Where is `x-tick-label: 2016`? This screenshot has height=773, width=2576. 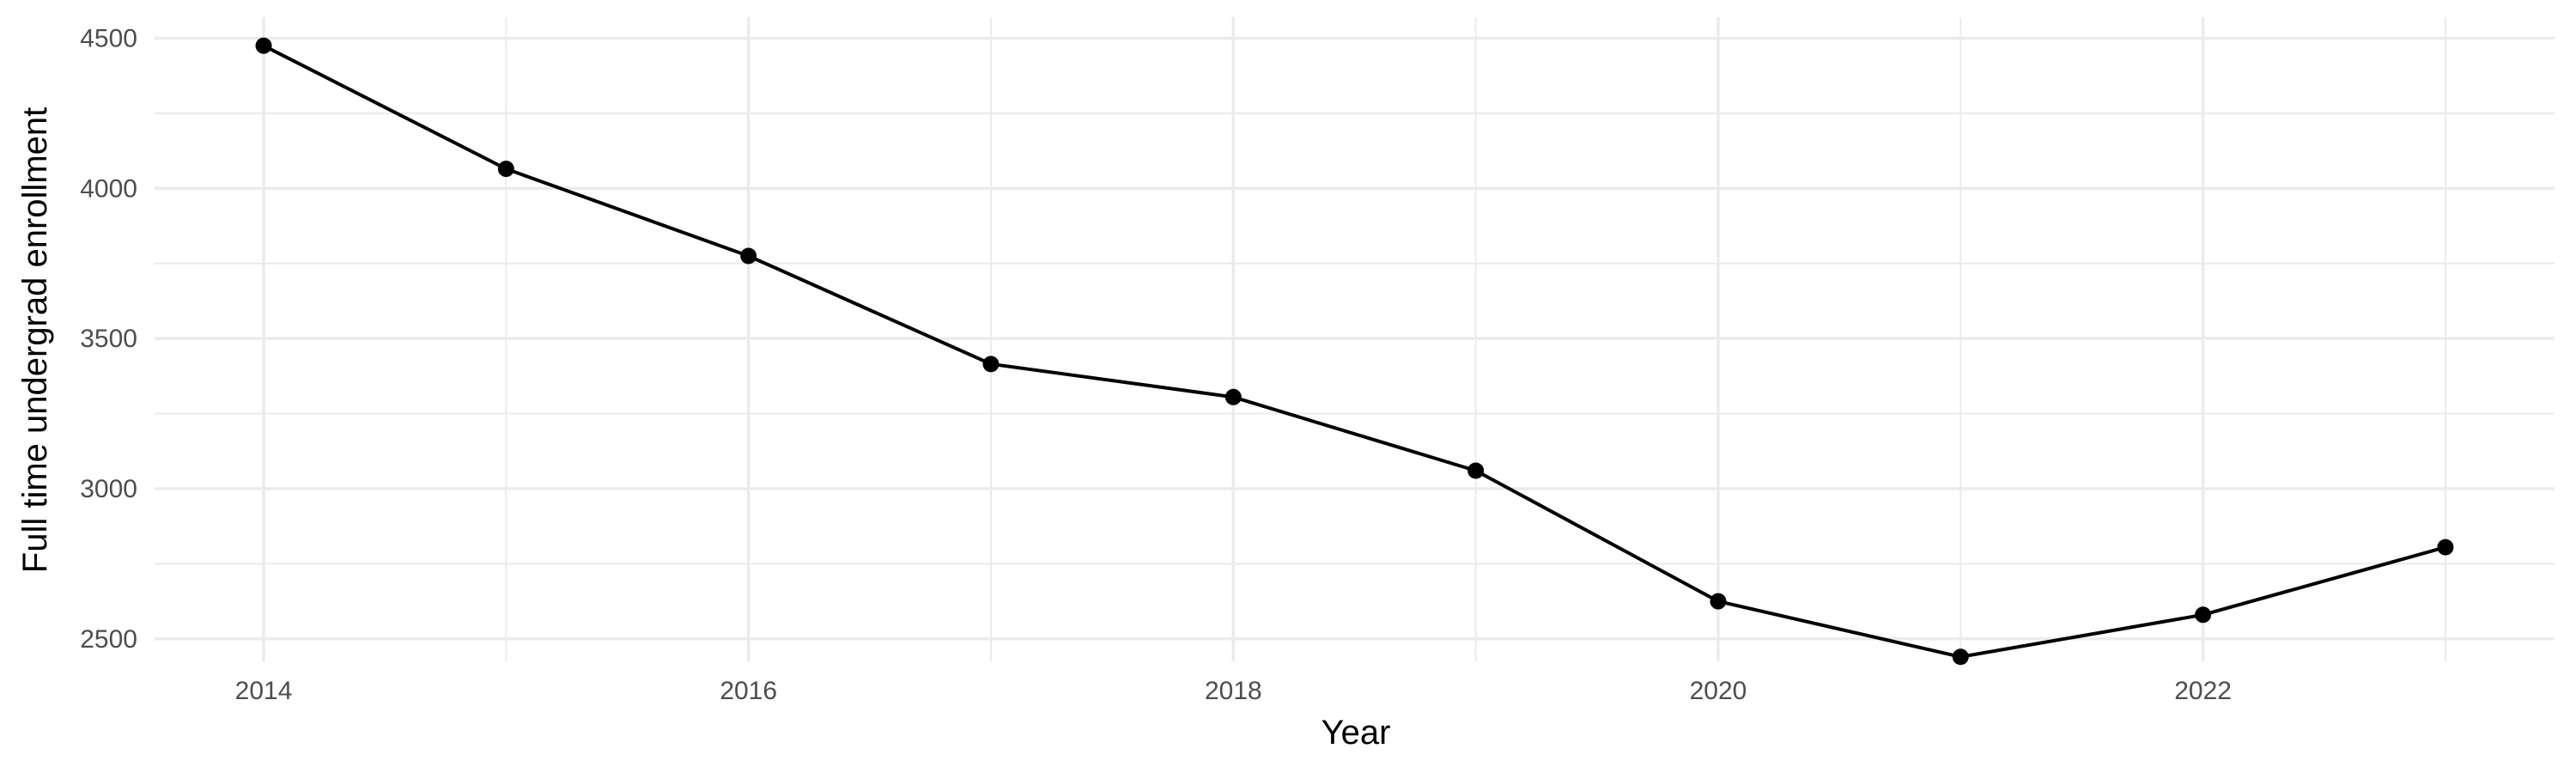 x-tick-label: 2016 is located at coordinates (748, 691).